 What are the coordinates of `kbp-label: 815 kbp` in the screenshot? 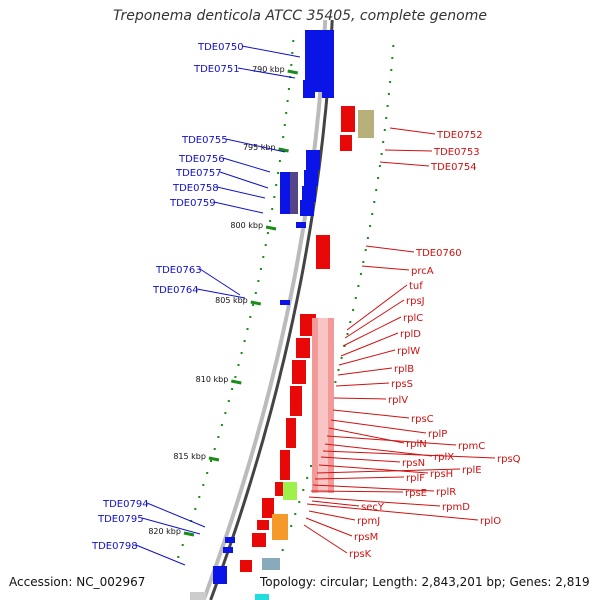 It's located at (189, 456).